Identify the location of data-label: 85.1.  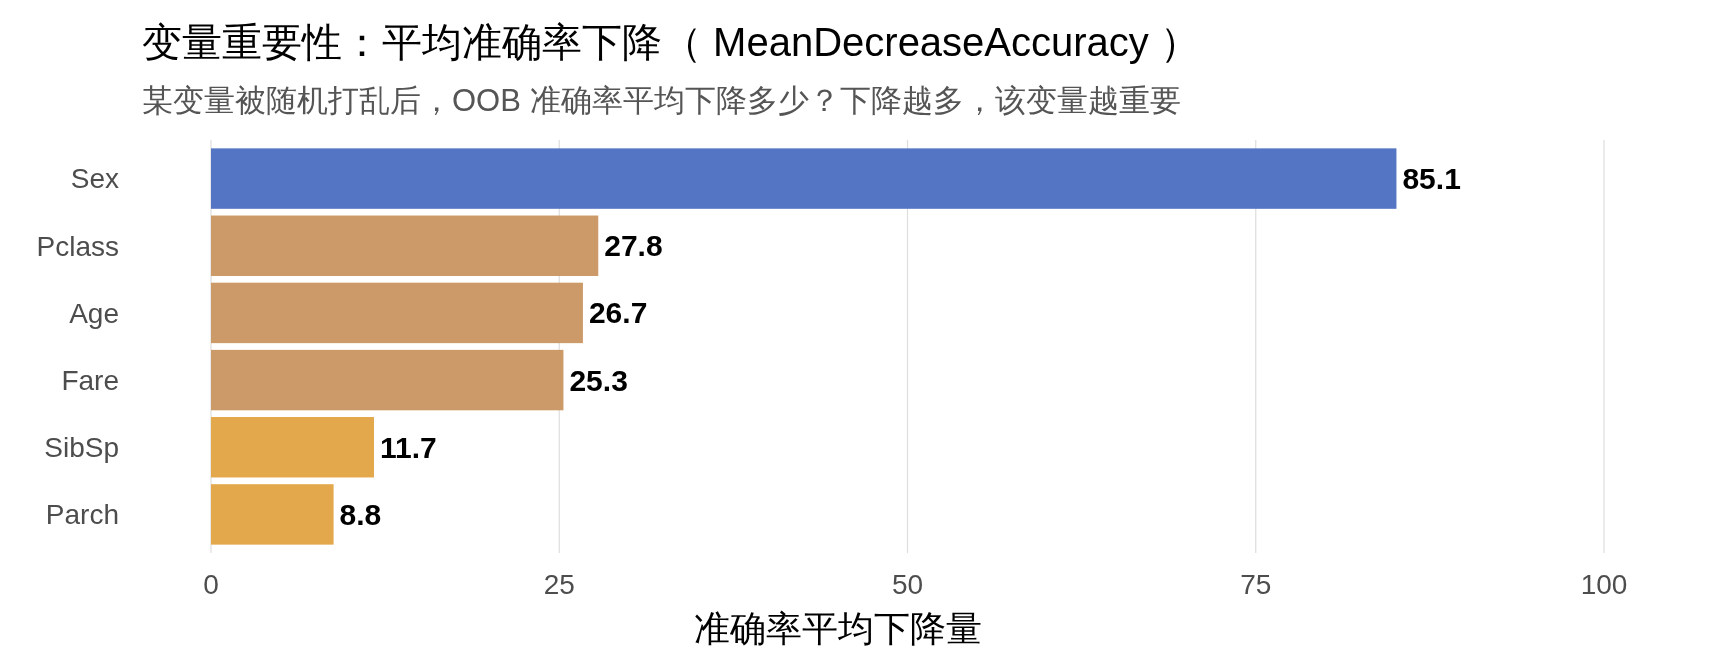
(1431, 179).